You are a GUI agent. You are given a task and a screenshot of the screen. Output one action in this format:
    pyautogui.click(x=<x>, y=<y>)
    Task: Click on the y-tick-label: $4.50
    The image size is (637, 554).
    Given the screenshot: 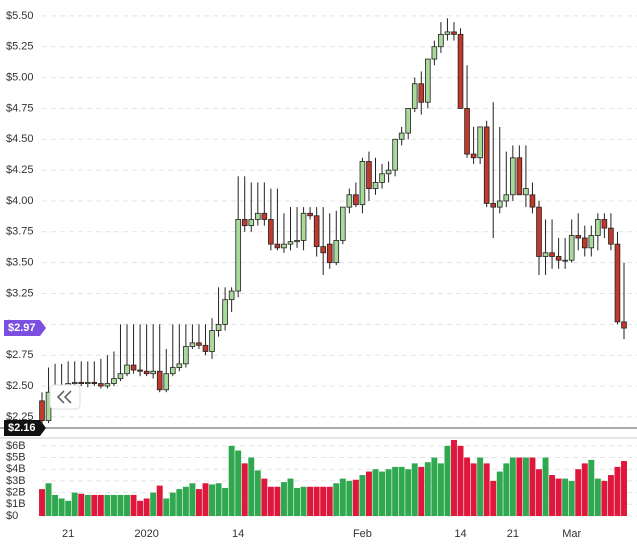 What is the action you would take?
    pyautogui.click(x=20, y=139)
    